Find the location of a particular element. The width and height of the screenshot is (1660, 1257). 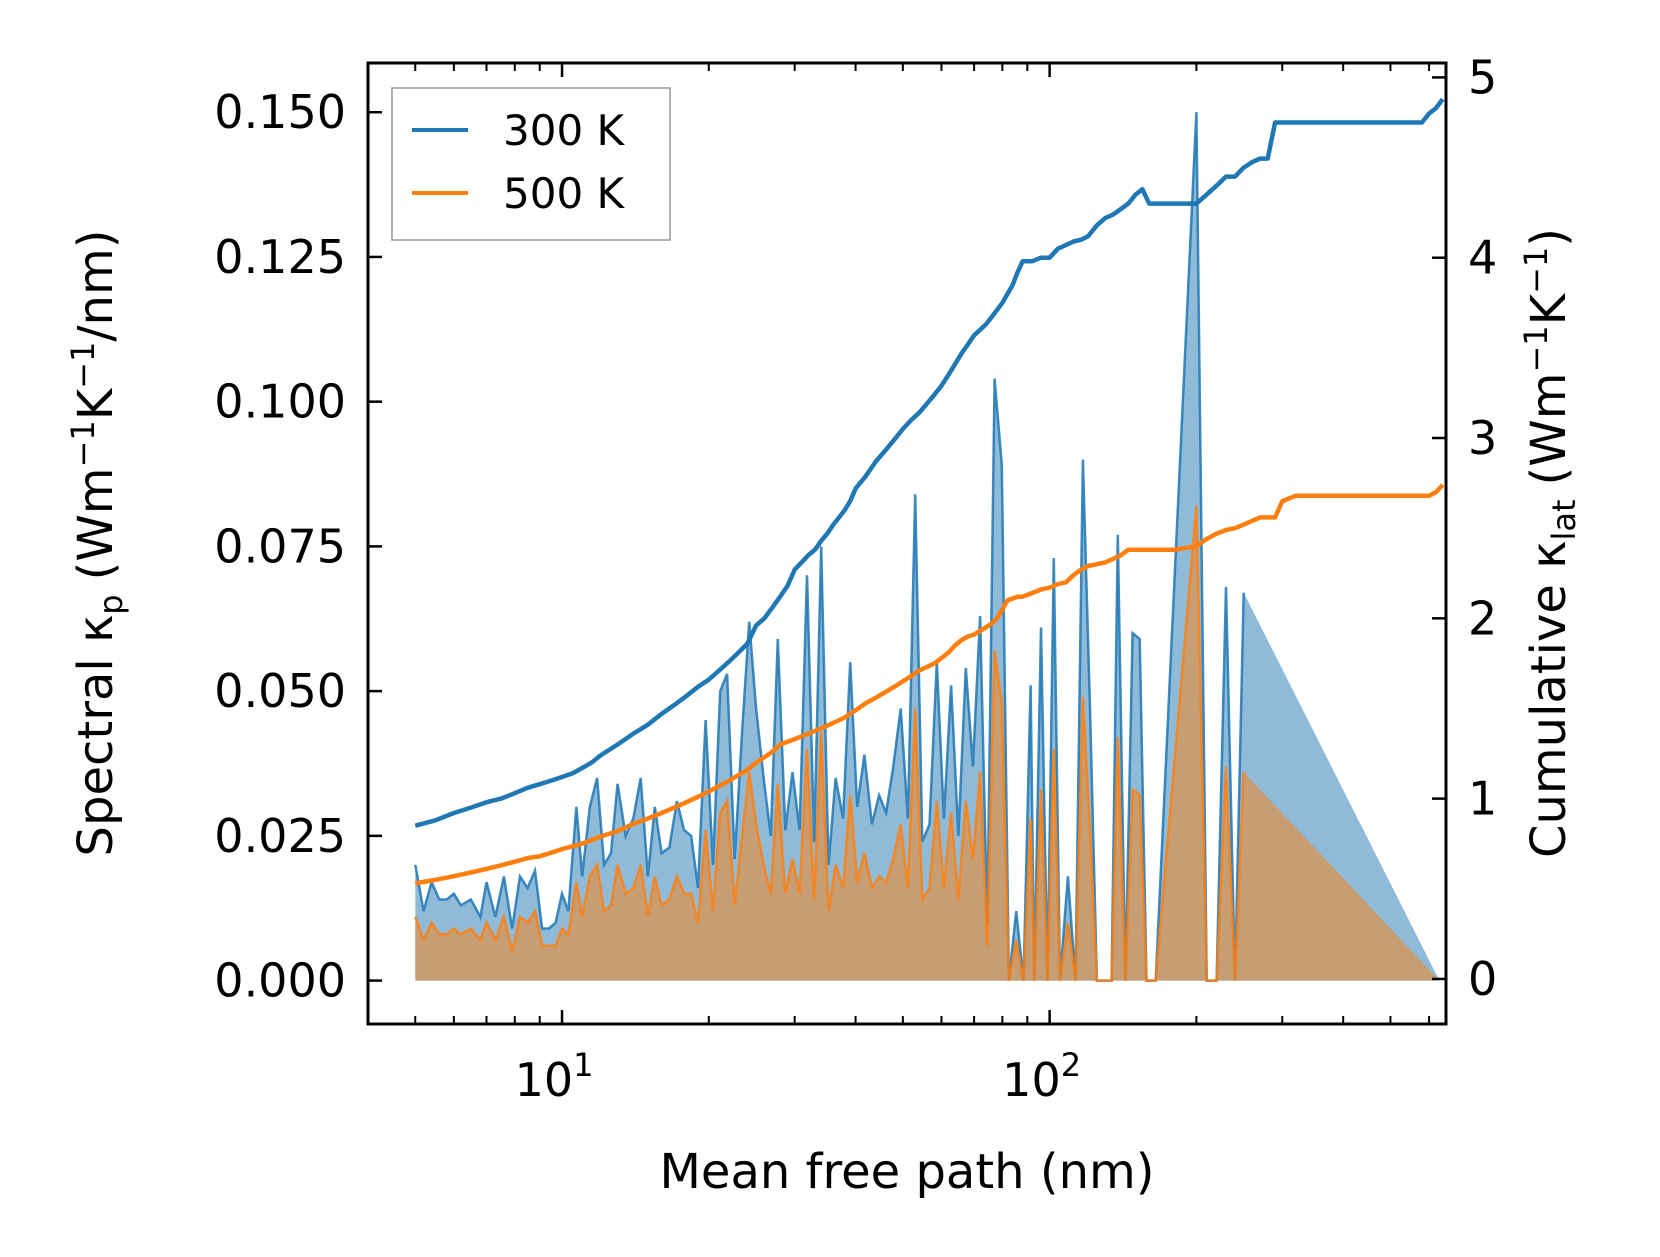

x-tick-label: 10² is located at coordinates (1041, 1076).